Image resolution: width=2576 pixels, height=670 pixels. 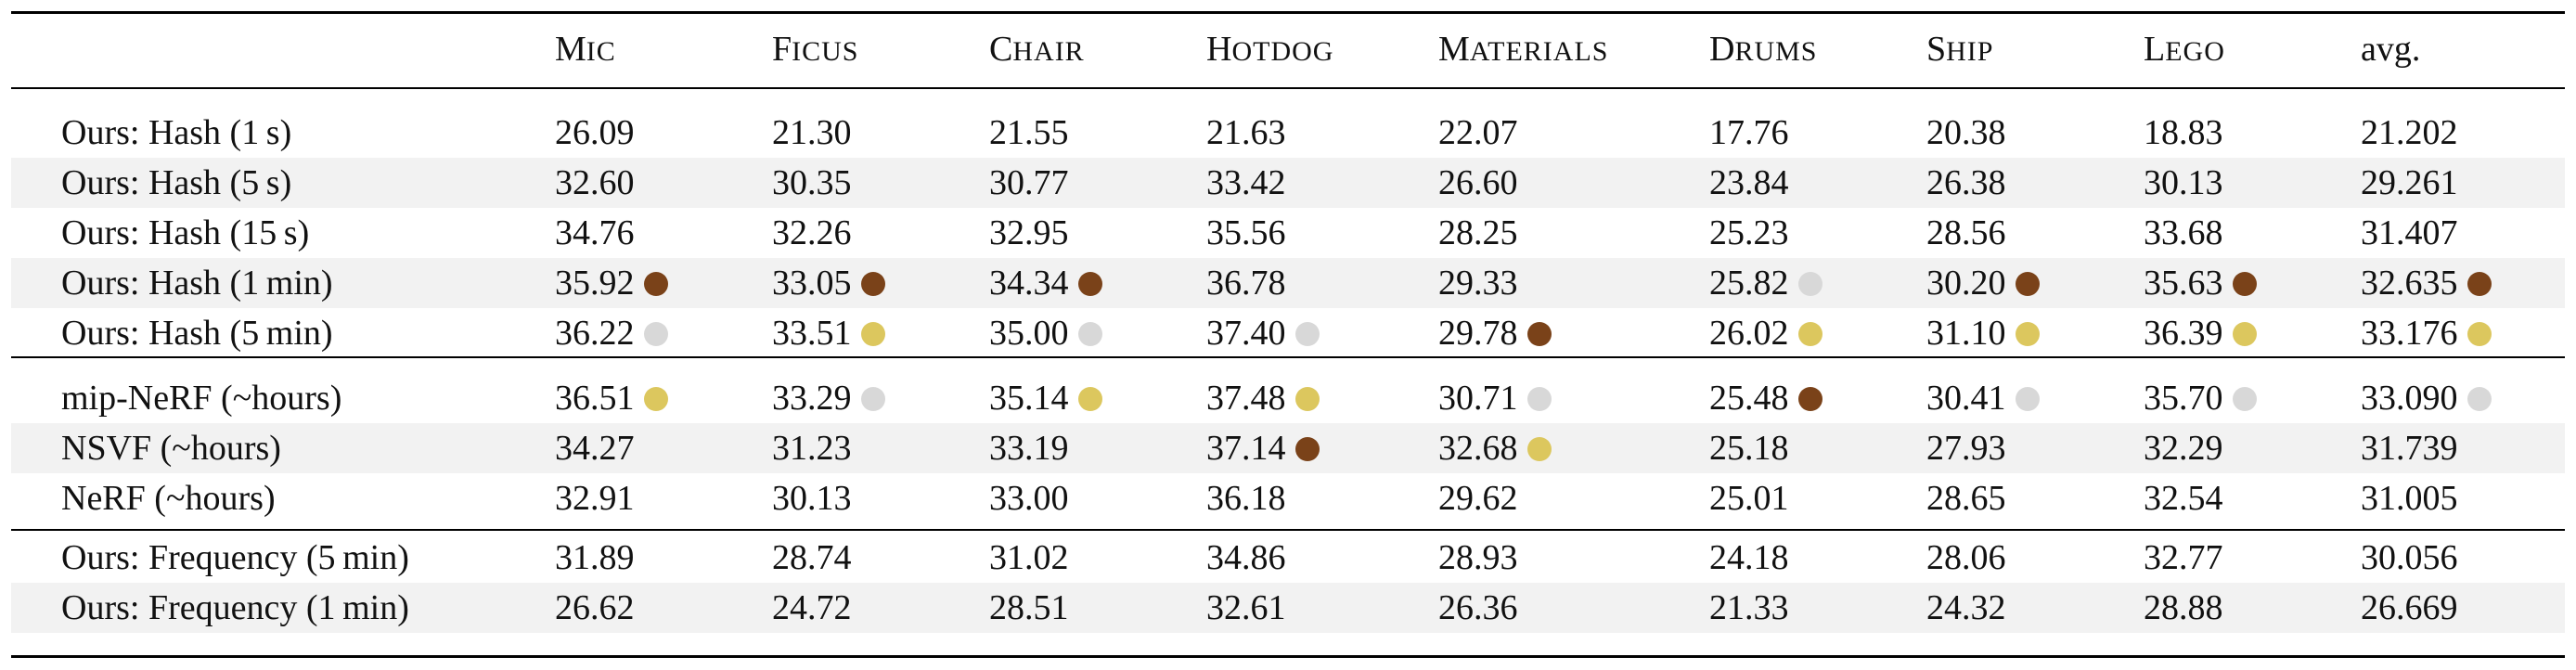 I want to click on score-cell: 33.68, so click(x=2183, y=233).